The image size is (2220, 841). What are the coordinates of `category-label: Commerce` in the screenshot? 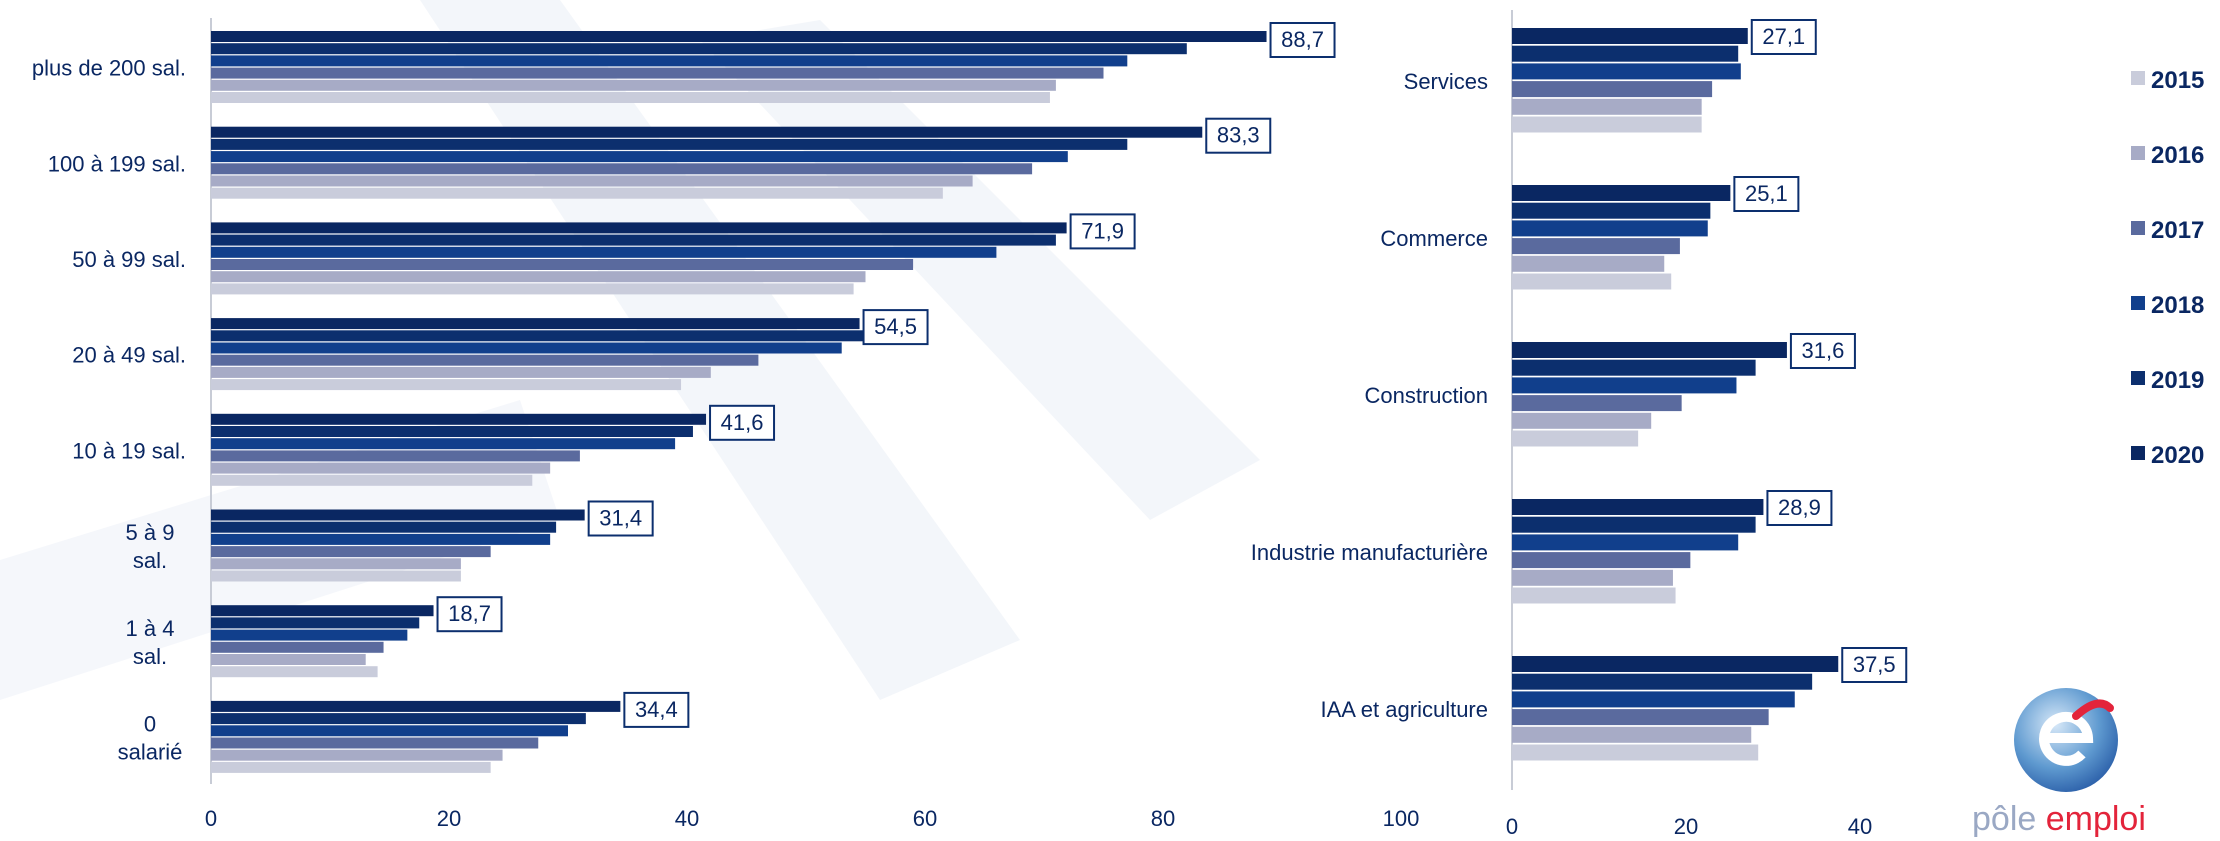 It's located at (1434, 238).